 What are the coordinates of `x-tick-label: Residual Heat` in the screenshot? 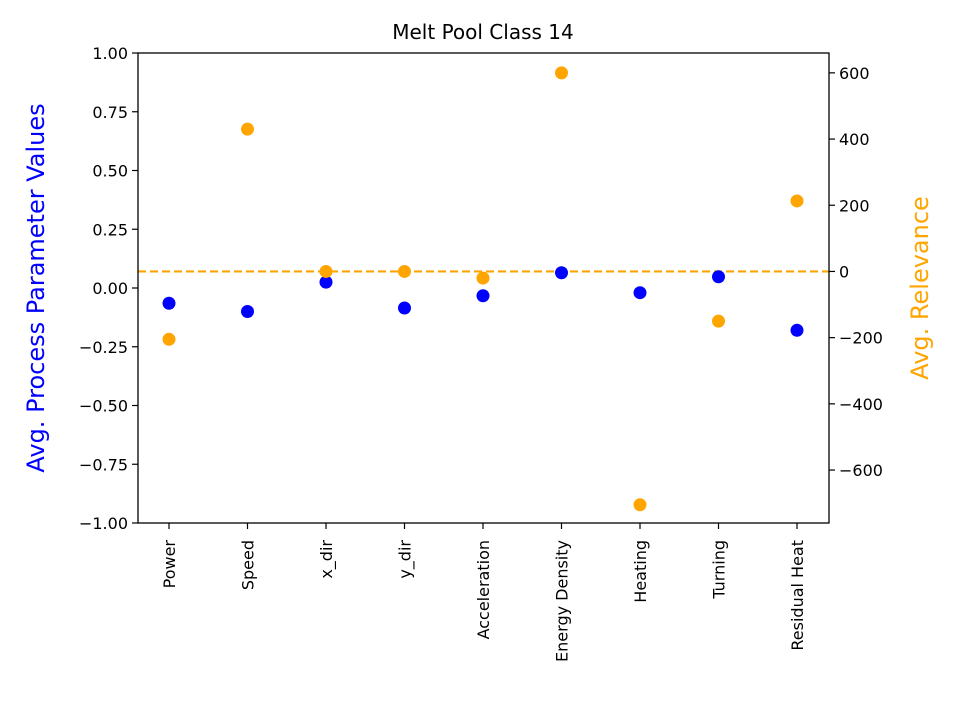 It's located at (797, 595).